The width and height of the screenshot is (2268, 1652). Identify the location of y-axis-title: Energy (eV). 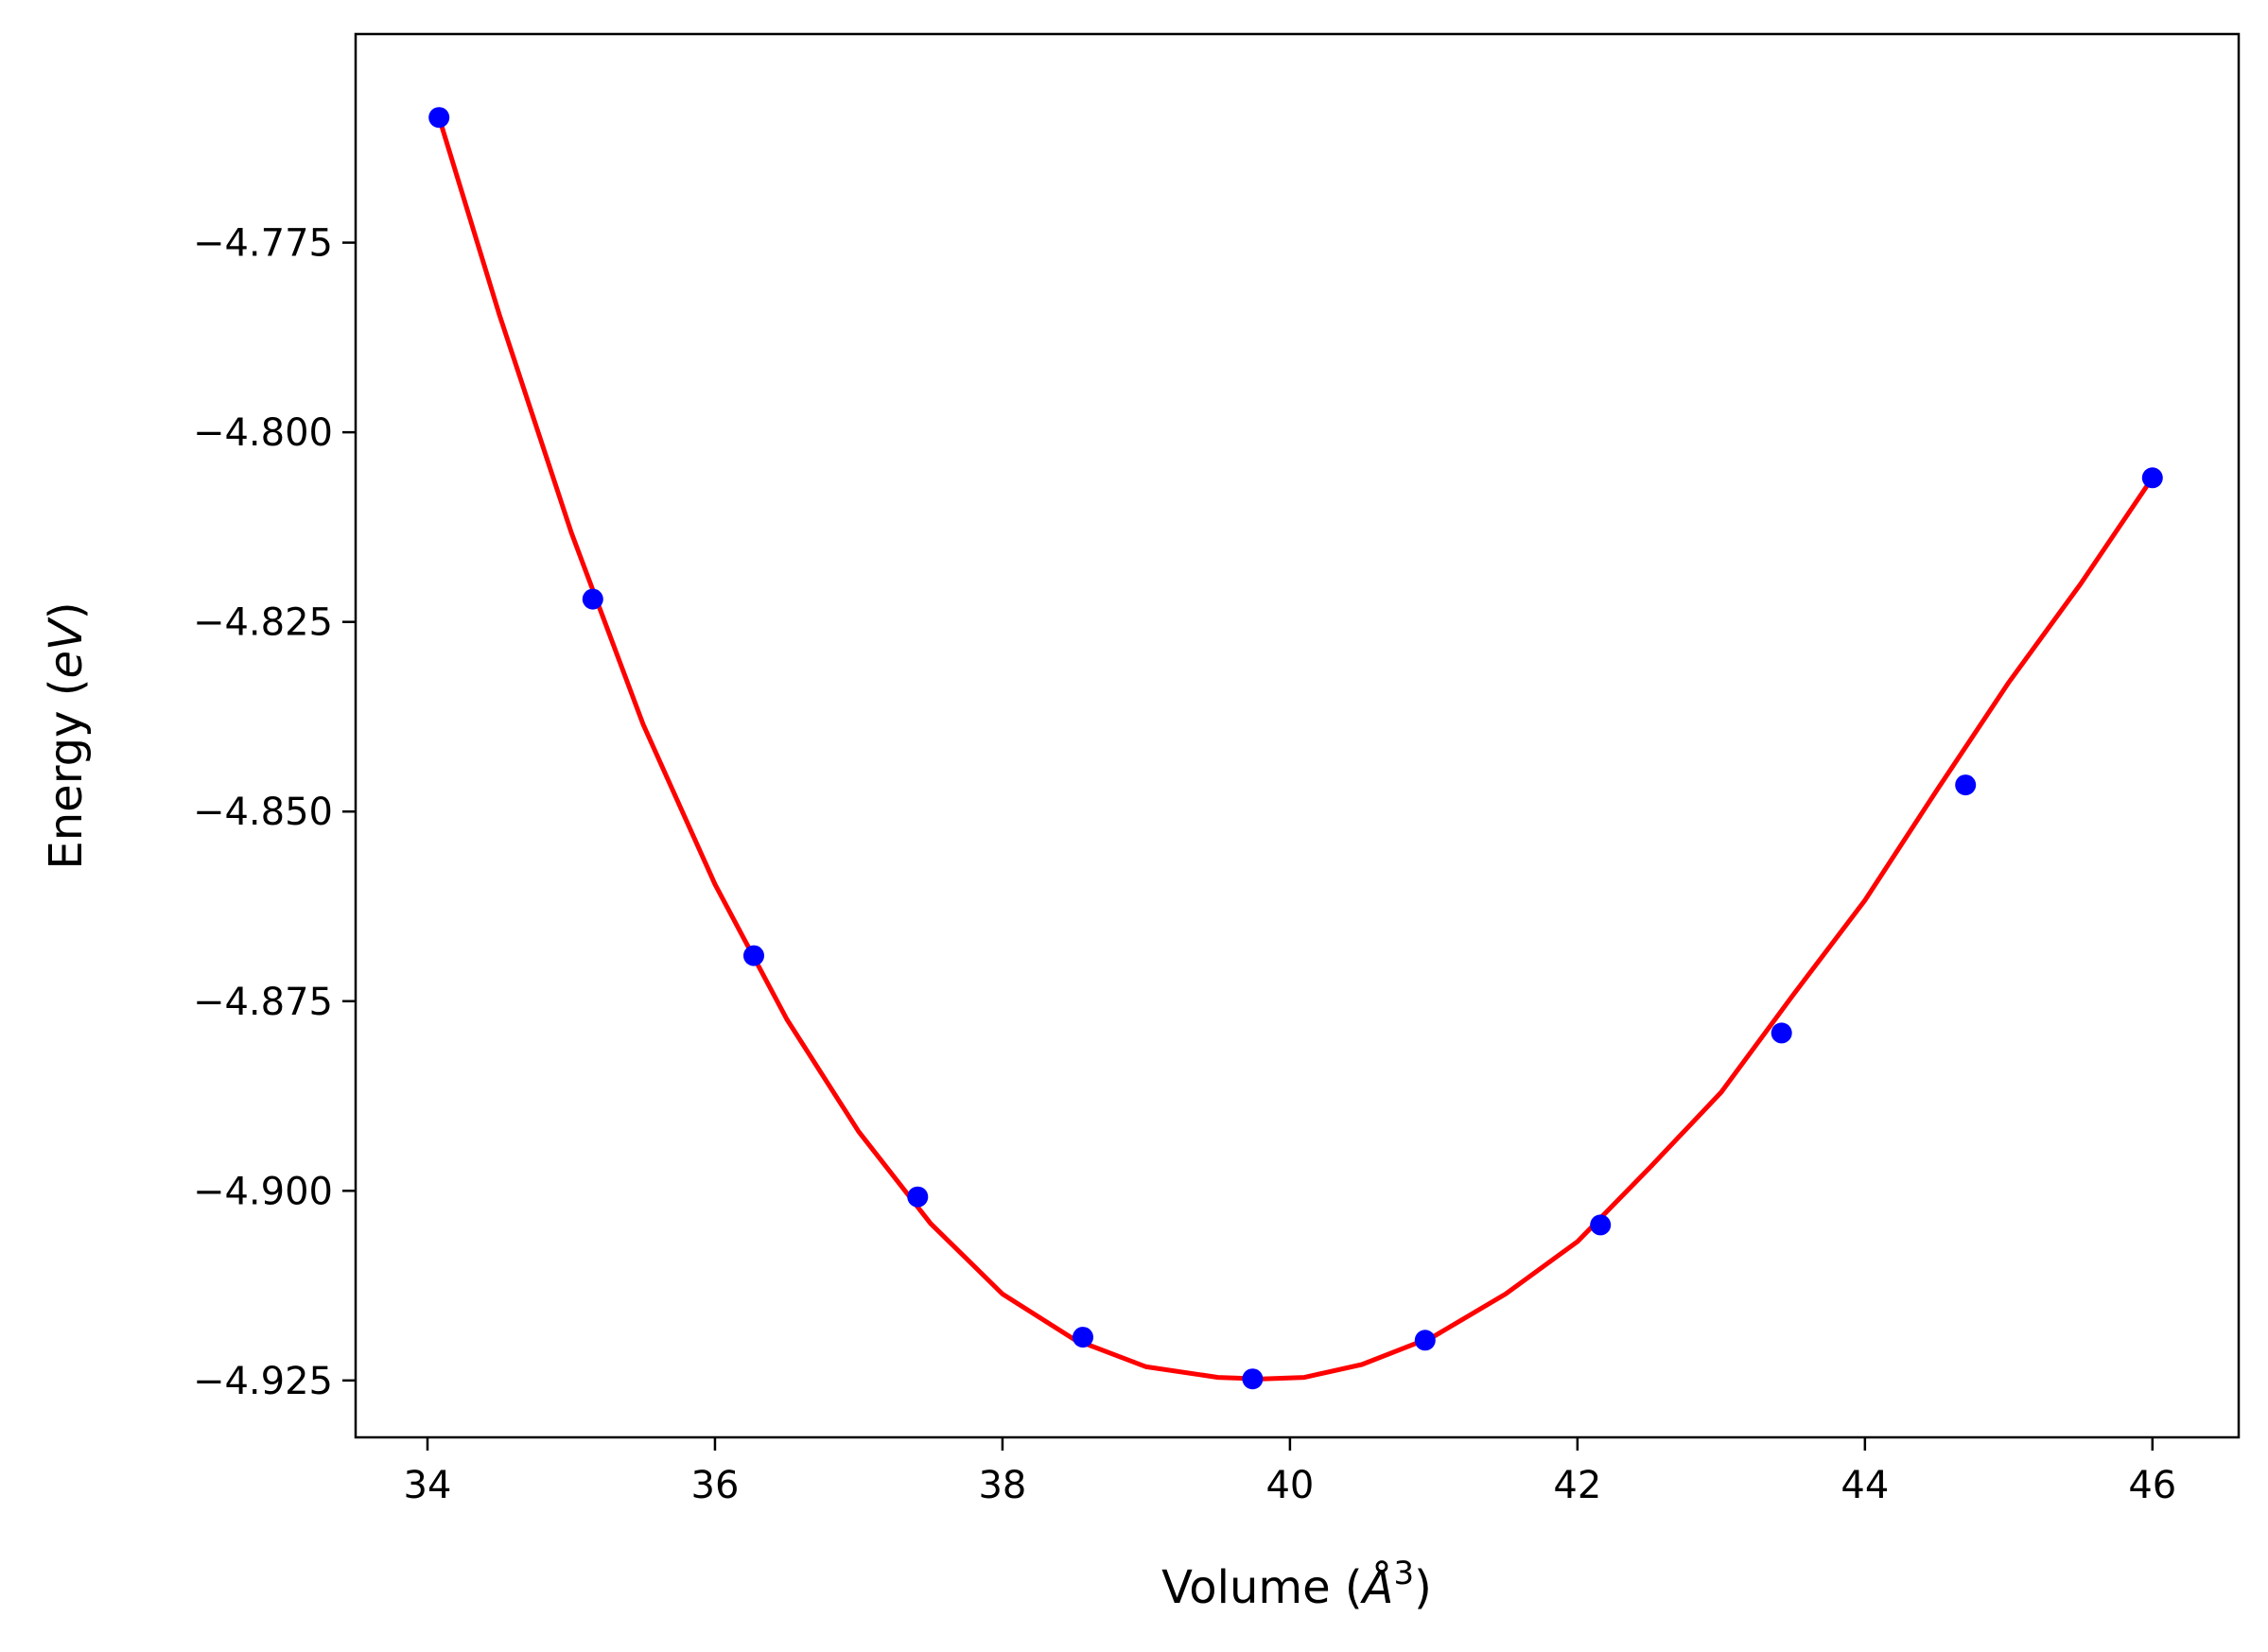
(66, 735).